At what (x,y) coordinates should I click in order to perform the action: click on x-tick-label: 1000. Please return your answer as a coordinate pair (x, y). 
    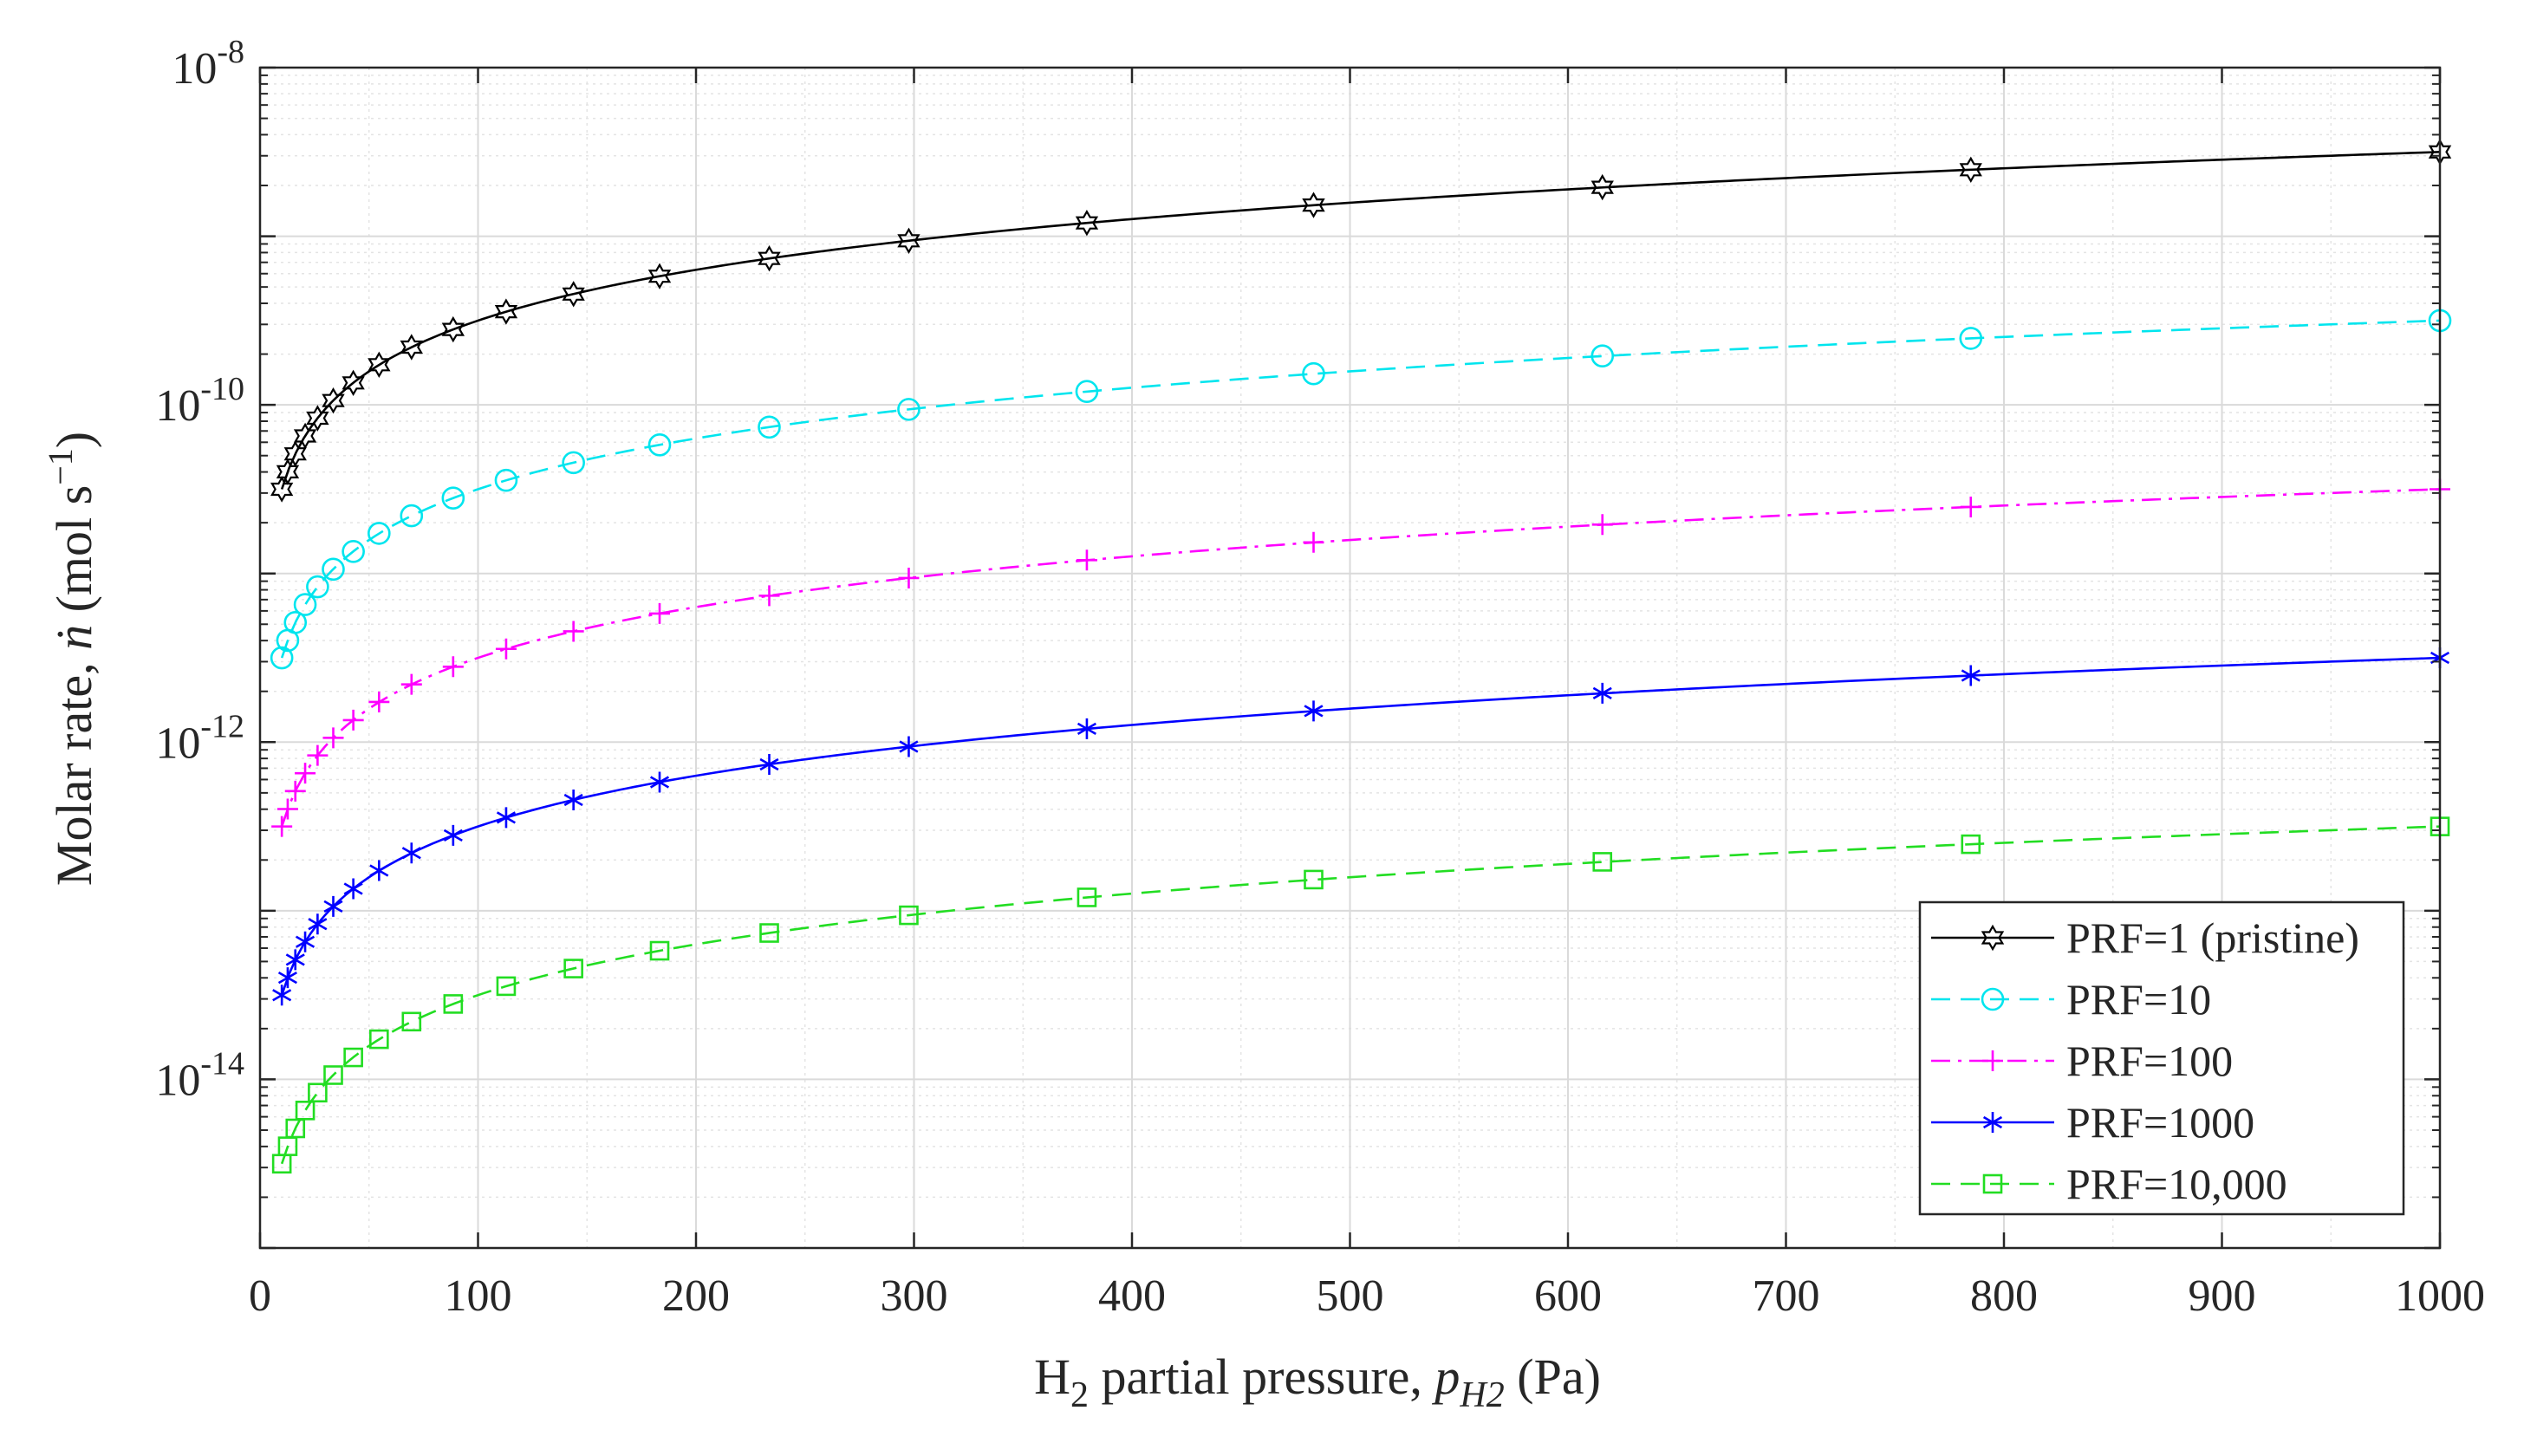
    Looking at the image, I should click on (2440, 1296).